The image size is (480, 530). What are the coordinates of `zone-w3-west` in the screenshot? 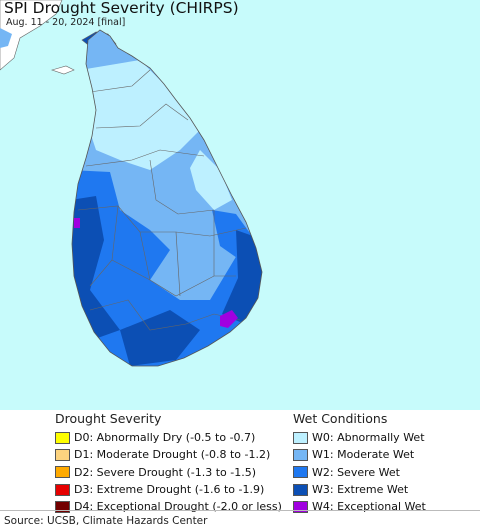 It's located at (96, 268).